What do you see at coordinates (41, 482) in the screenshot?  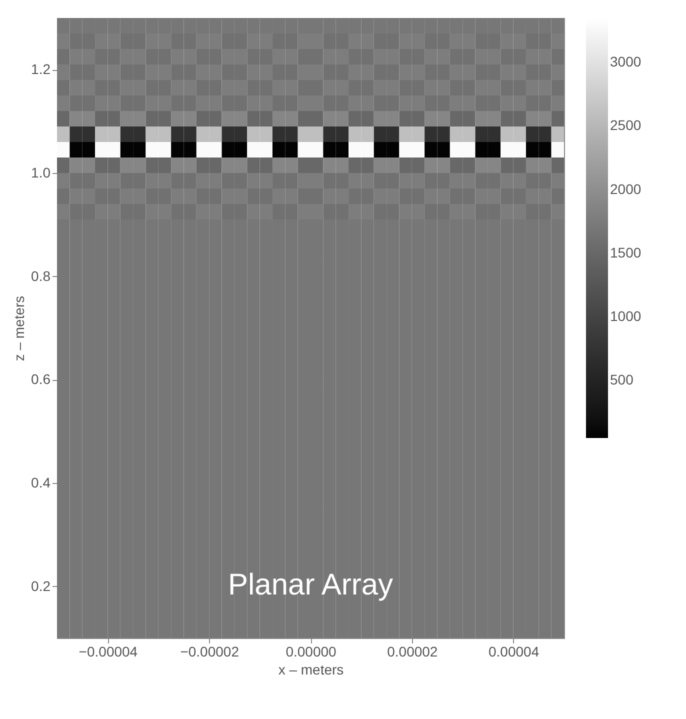 I see `y-tick-label: 0.4` at bounding box center [41, 482].